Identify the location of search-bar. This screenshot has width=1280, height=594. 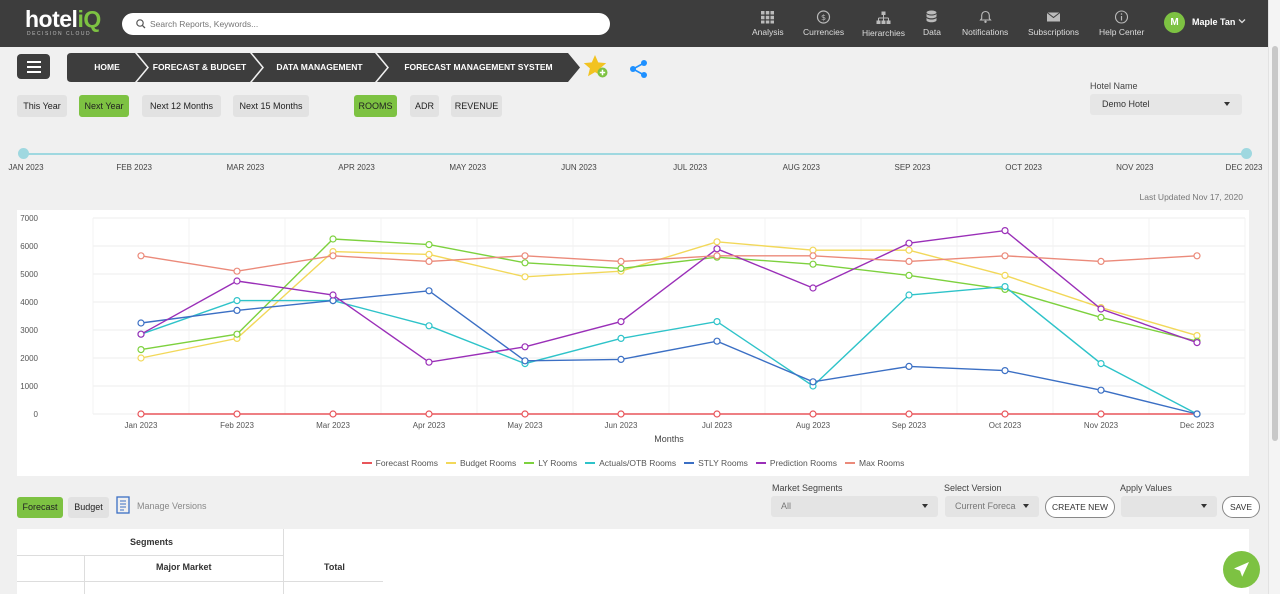
(366, 24).